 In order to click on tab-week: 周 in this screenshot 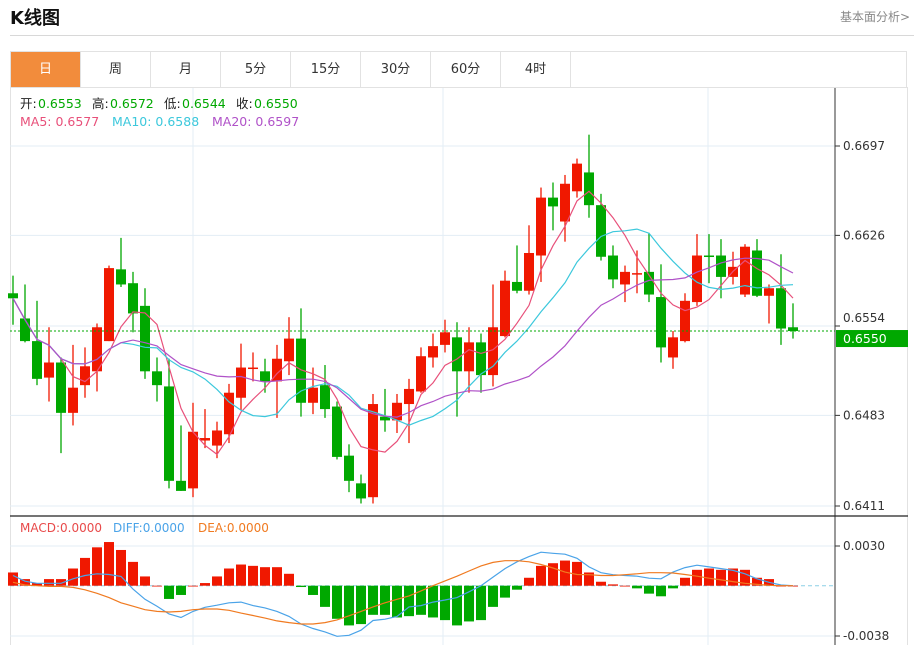, I will do `click(116, 69)`.